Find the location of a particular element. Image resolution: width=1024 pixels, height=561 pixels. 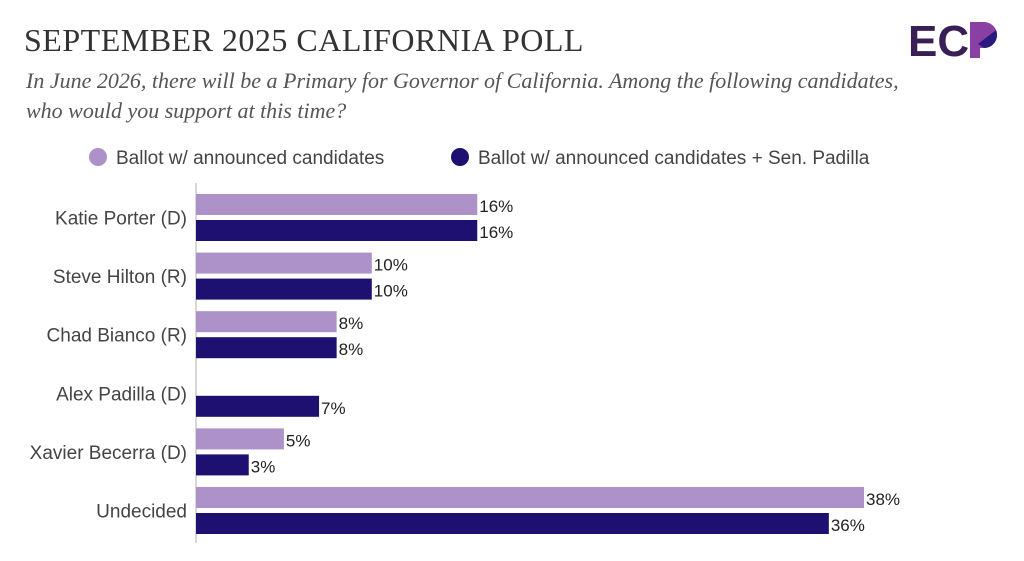

svg-text: EC is located at coordinates (938, 40).